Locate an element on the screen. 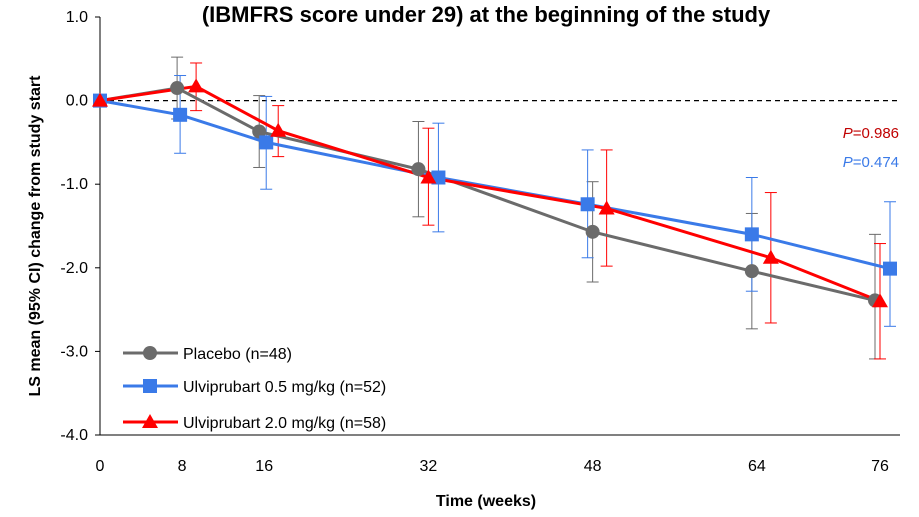  x-axis-label: Time (weeks) is located at coordinates (486, 501).